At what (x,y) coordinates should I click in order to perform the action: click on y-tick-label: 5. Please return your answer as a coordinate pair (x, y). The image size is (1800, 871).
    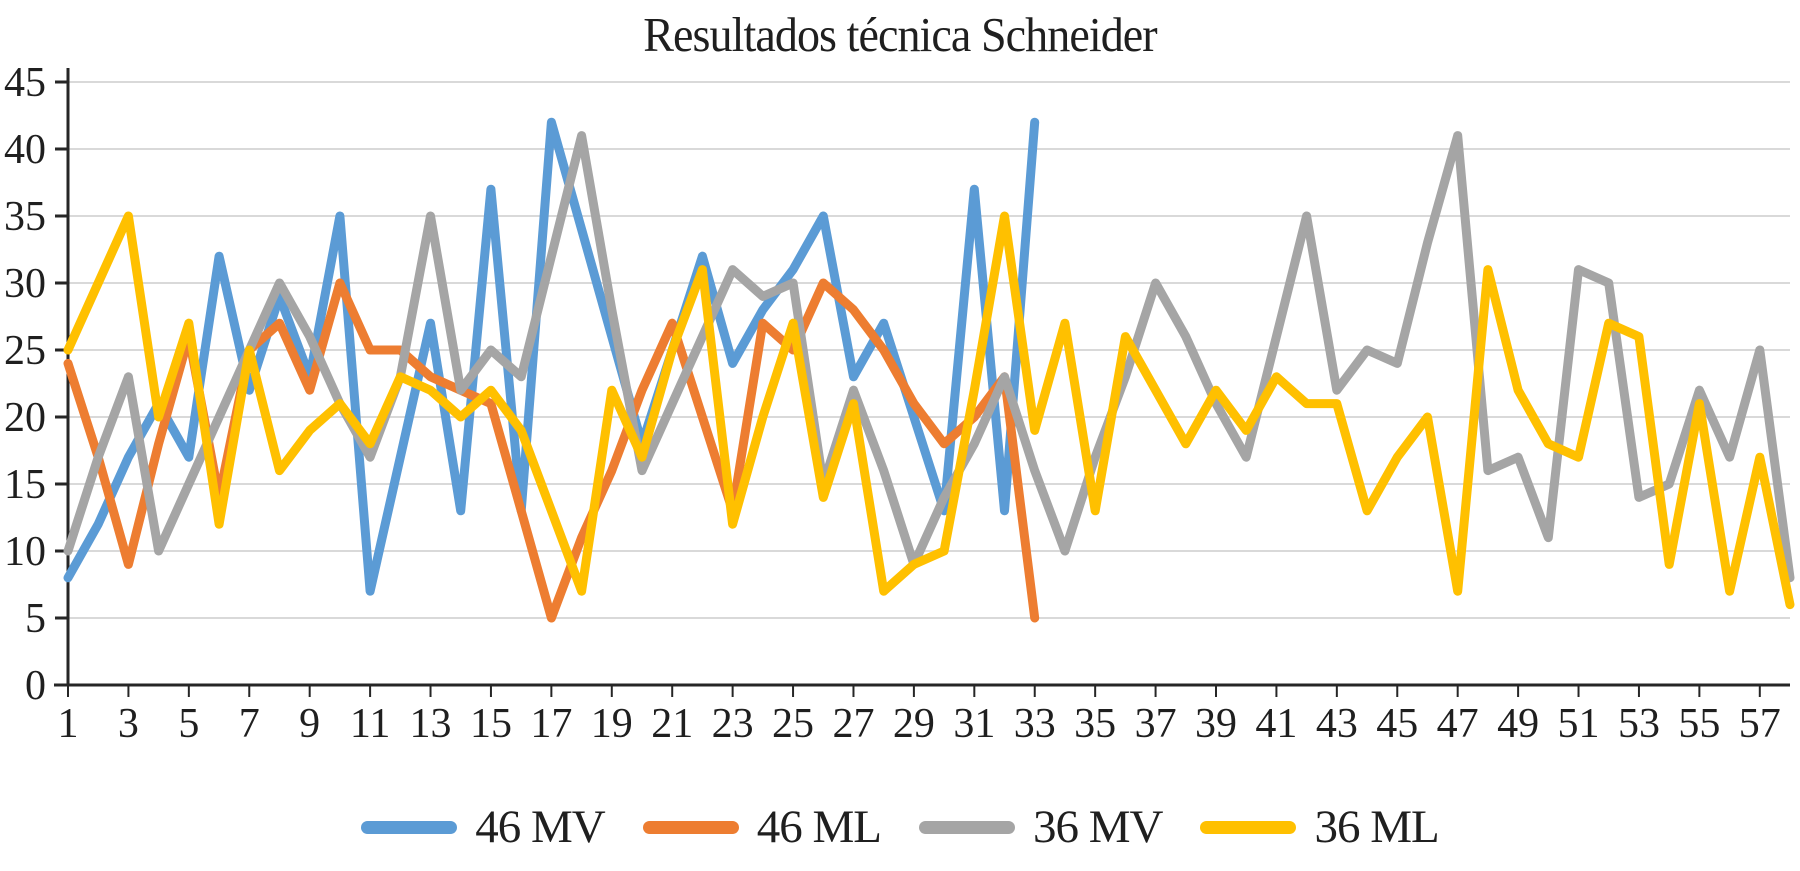
    Looking at the image, I should click on (35, 619).